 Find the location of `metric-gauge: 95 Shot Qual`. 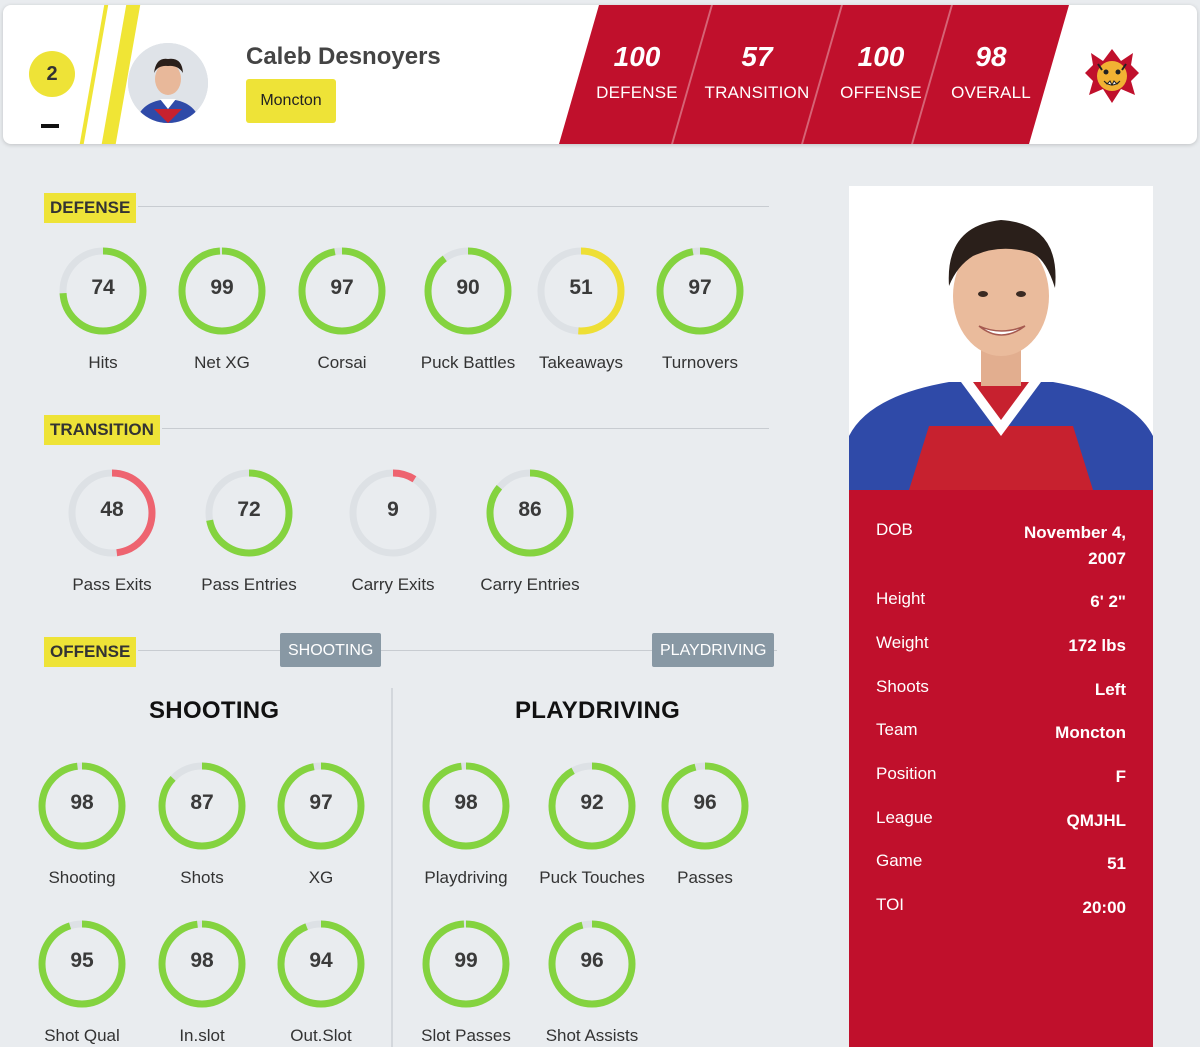

metric-gauge: 95 Shot Qual is located at coordinates (82, 981).